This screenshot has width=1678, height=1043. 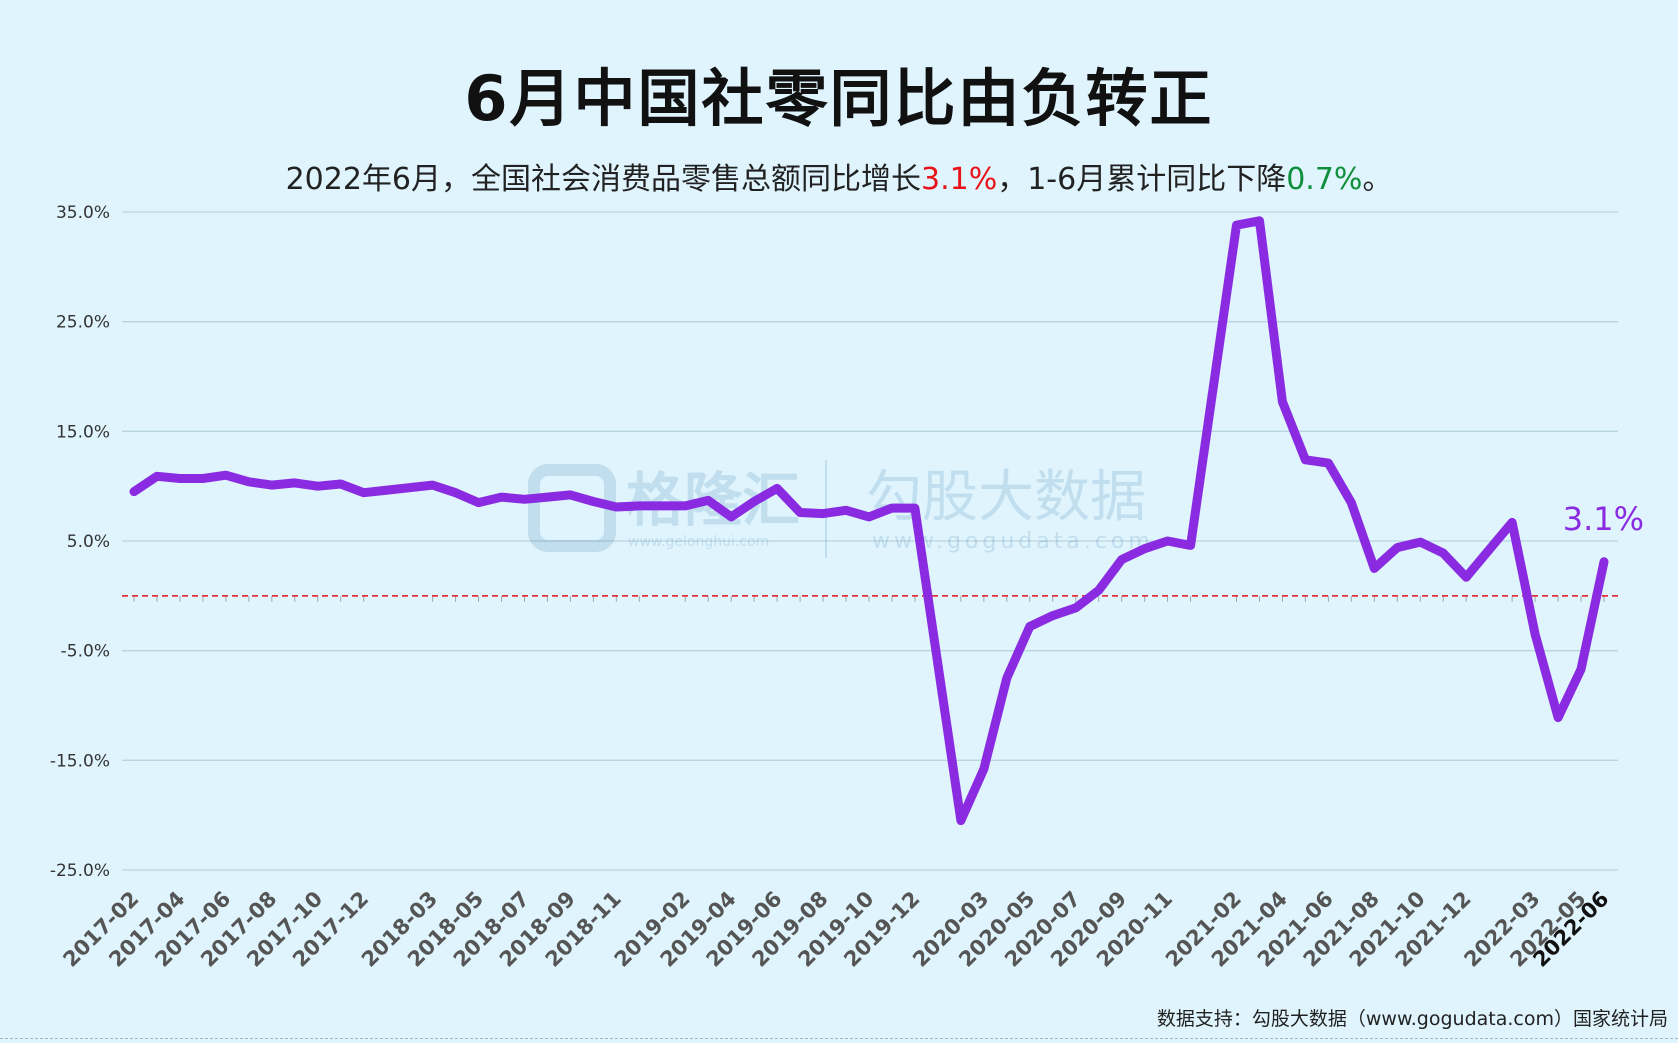 What do you see at coordinates (1006, 497) in the screenshot?
I see `watermark-brand2: 勾股大数据` at bounding box center [1006, 497].